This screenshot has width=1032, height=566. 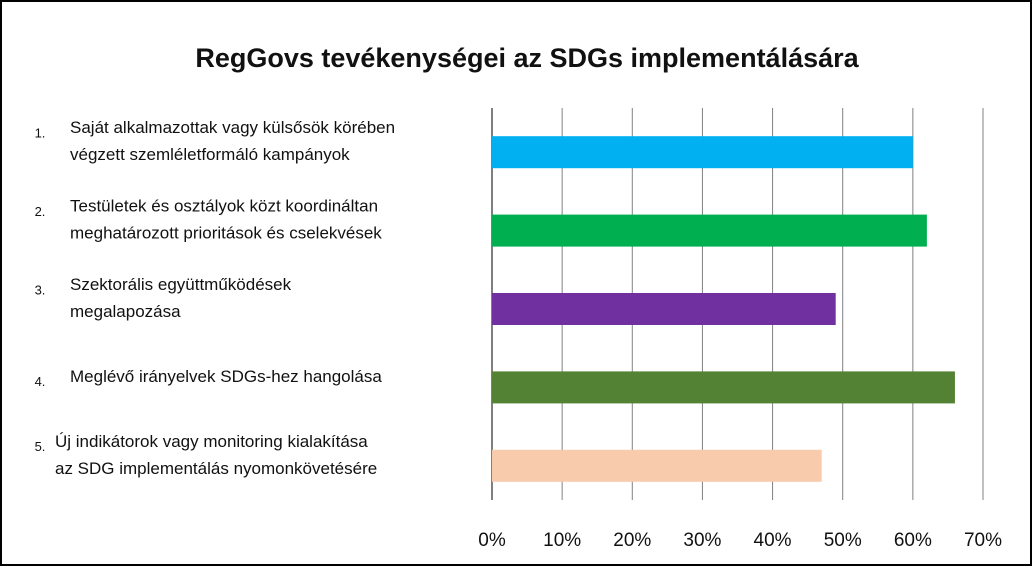 I want to click on category-number: 3., so click(x=40, y=289).